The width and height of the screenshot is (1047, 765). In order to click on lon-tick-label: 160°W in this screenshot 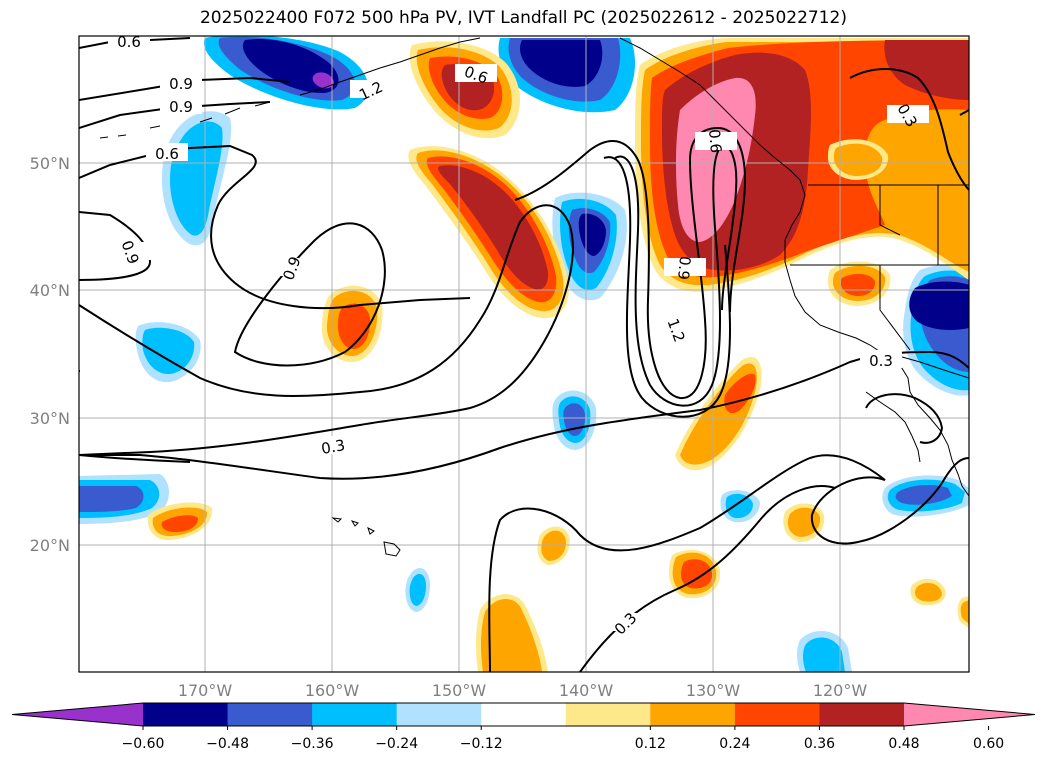, I will do `click(332, 690)`.